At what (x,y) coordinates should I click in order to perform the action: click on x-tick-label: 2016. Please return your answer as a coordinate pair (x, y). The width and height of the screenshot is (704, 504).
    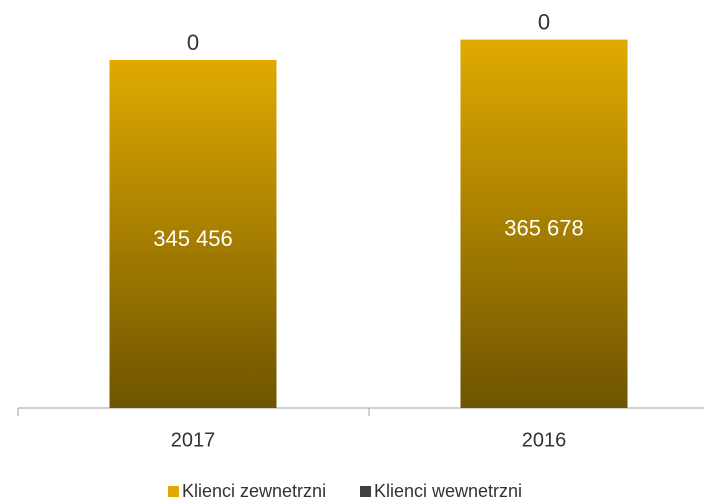
    Looking at the image, I should click on (544, 440).